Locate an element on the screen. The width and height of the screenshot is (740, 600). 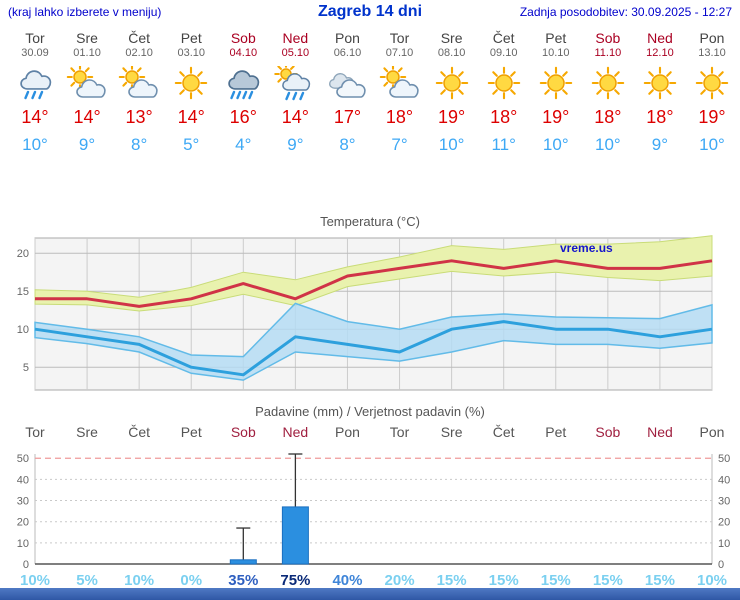
day-name: Sre is located at coordinates (87, 38).